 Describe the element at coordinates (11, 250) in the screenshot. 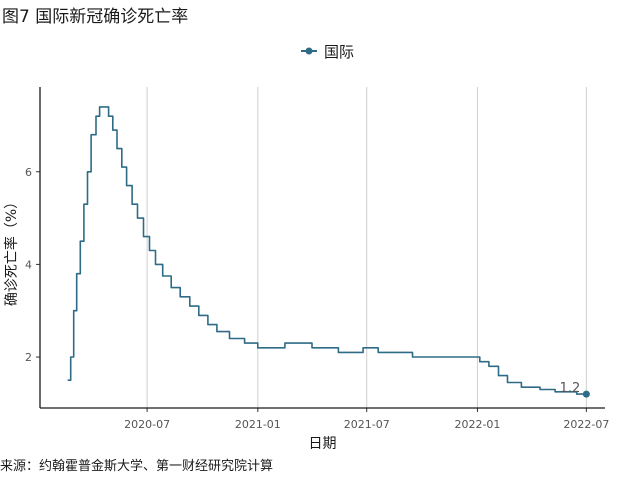

I see `y-axis-title: 确诊死亡率（%）` at that location.